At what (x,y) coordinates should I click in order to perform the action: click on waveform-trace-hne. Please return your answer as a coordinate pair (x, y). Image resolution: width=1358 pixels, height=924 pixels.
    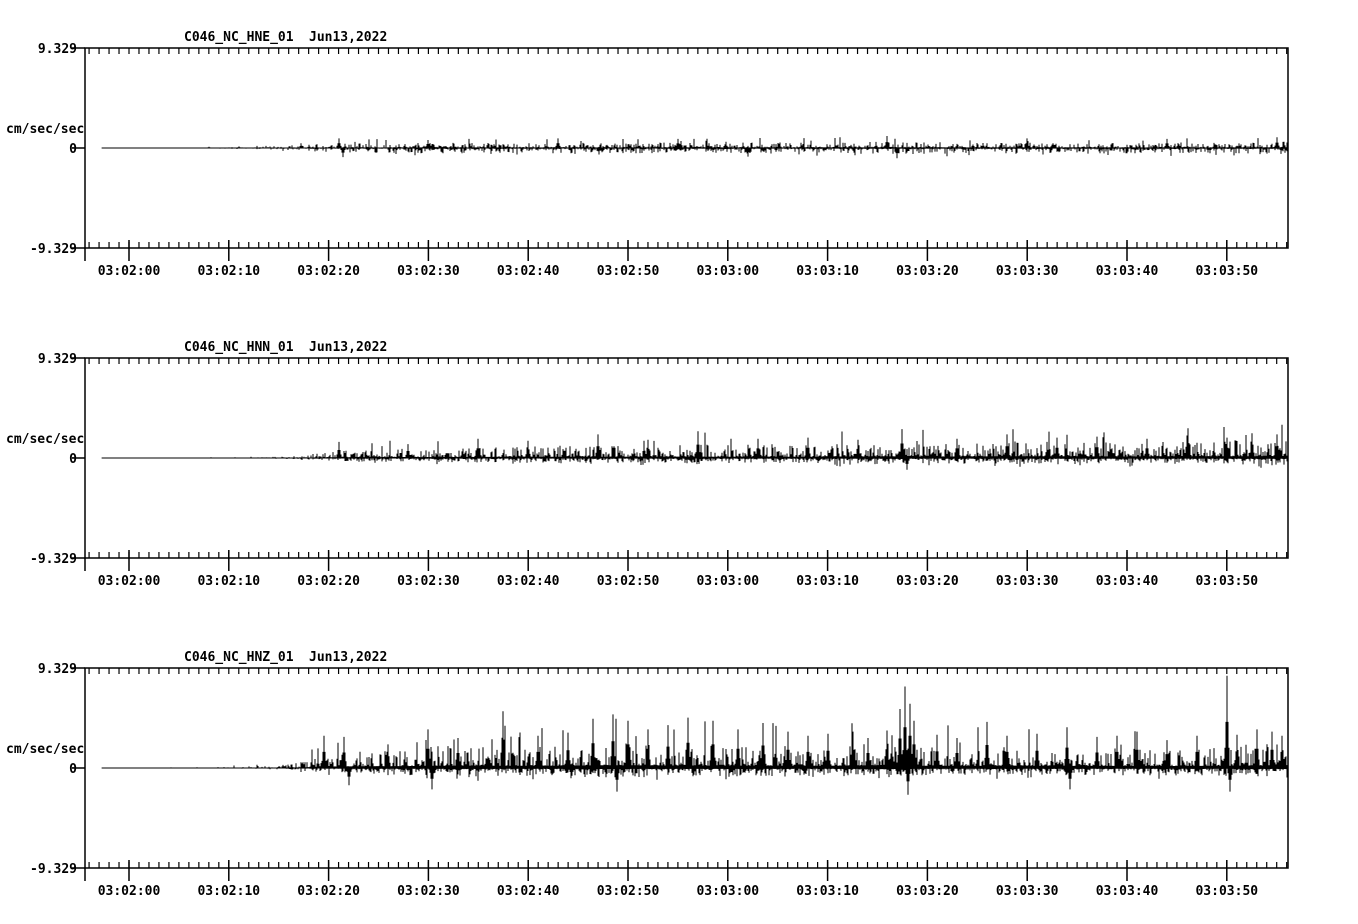
    Looking at the image, I should click on (694, 147).